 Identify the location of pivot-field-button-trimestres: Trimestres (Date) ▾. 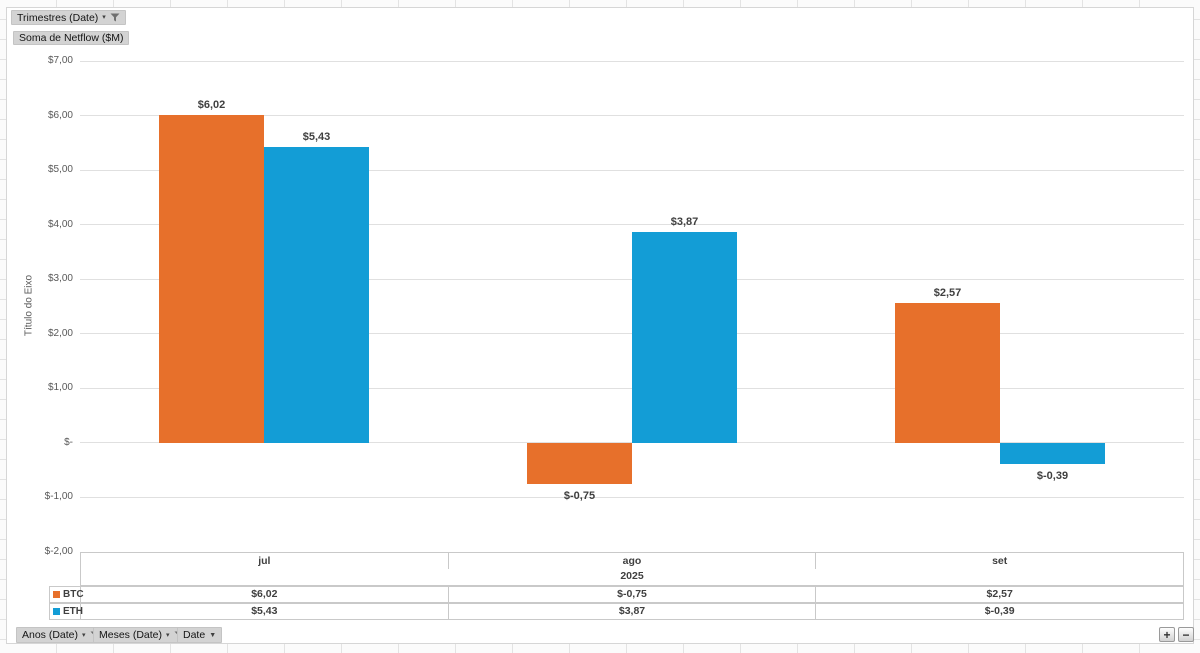
(68, 17).